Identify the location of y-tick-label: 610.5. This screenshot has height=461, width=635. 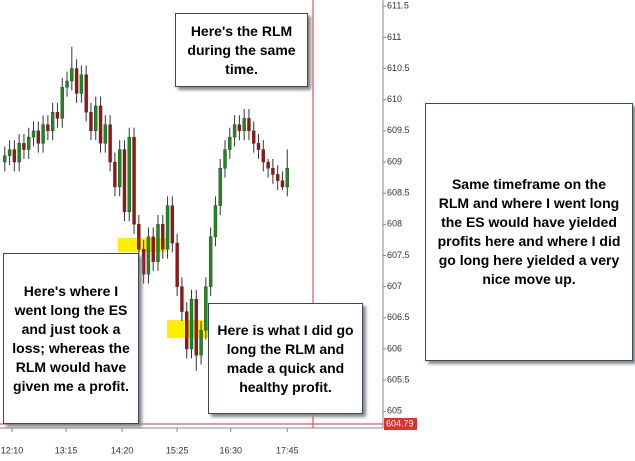
(398, 68).